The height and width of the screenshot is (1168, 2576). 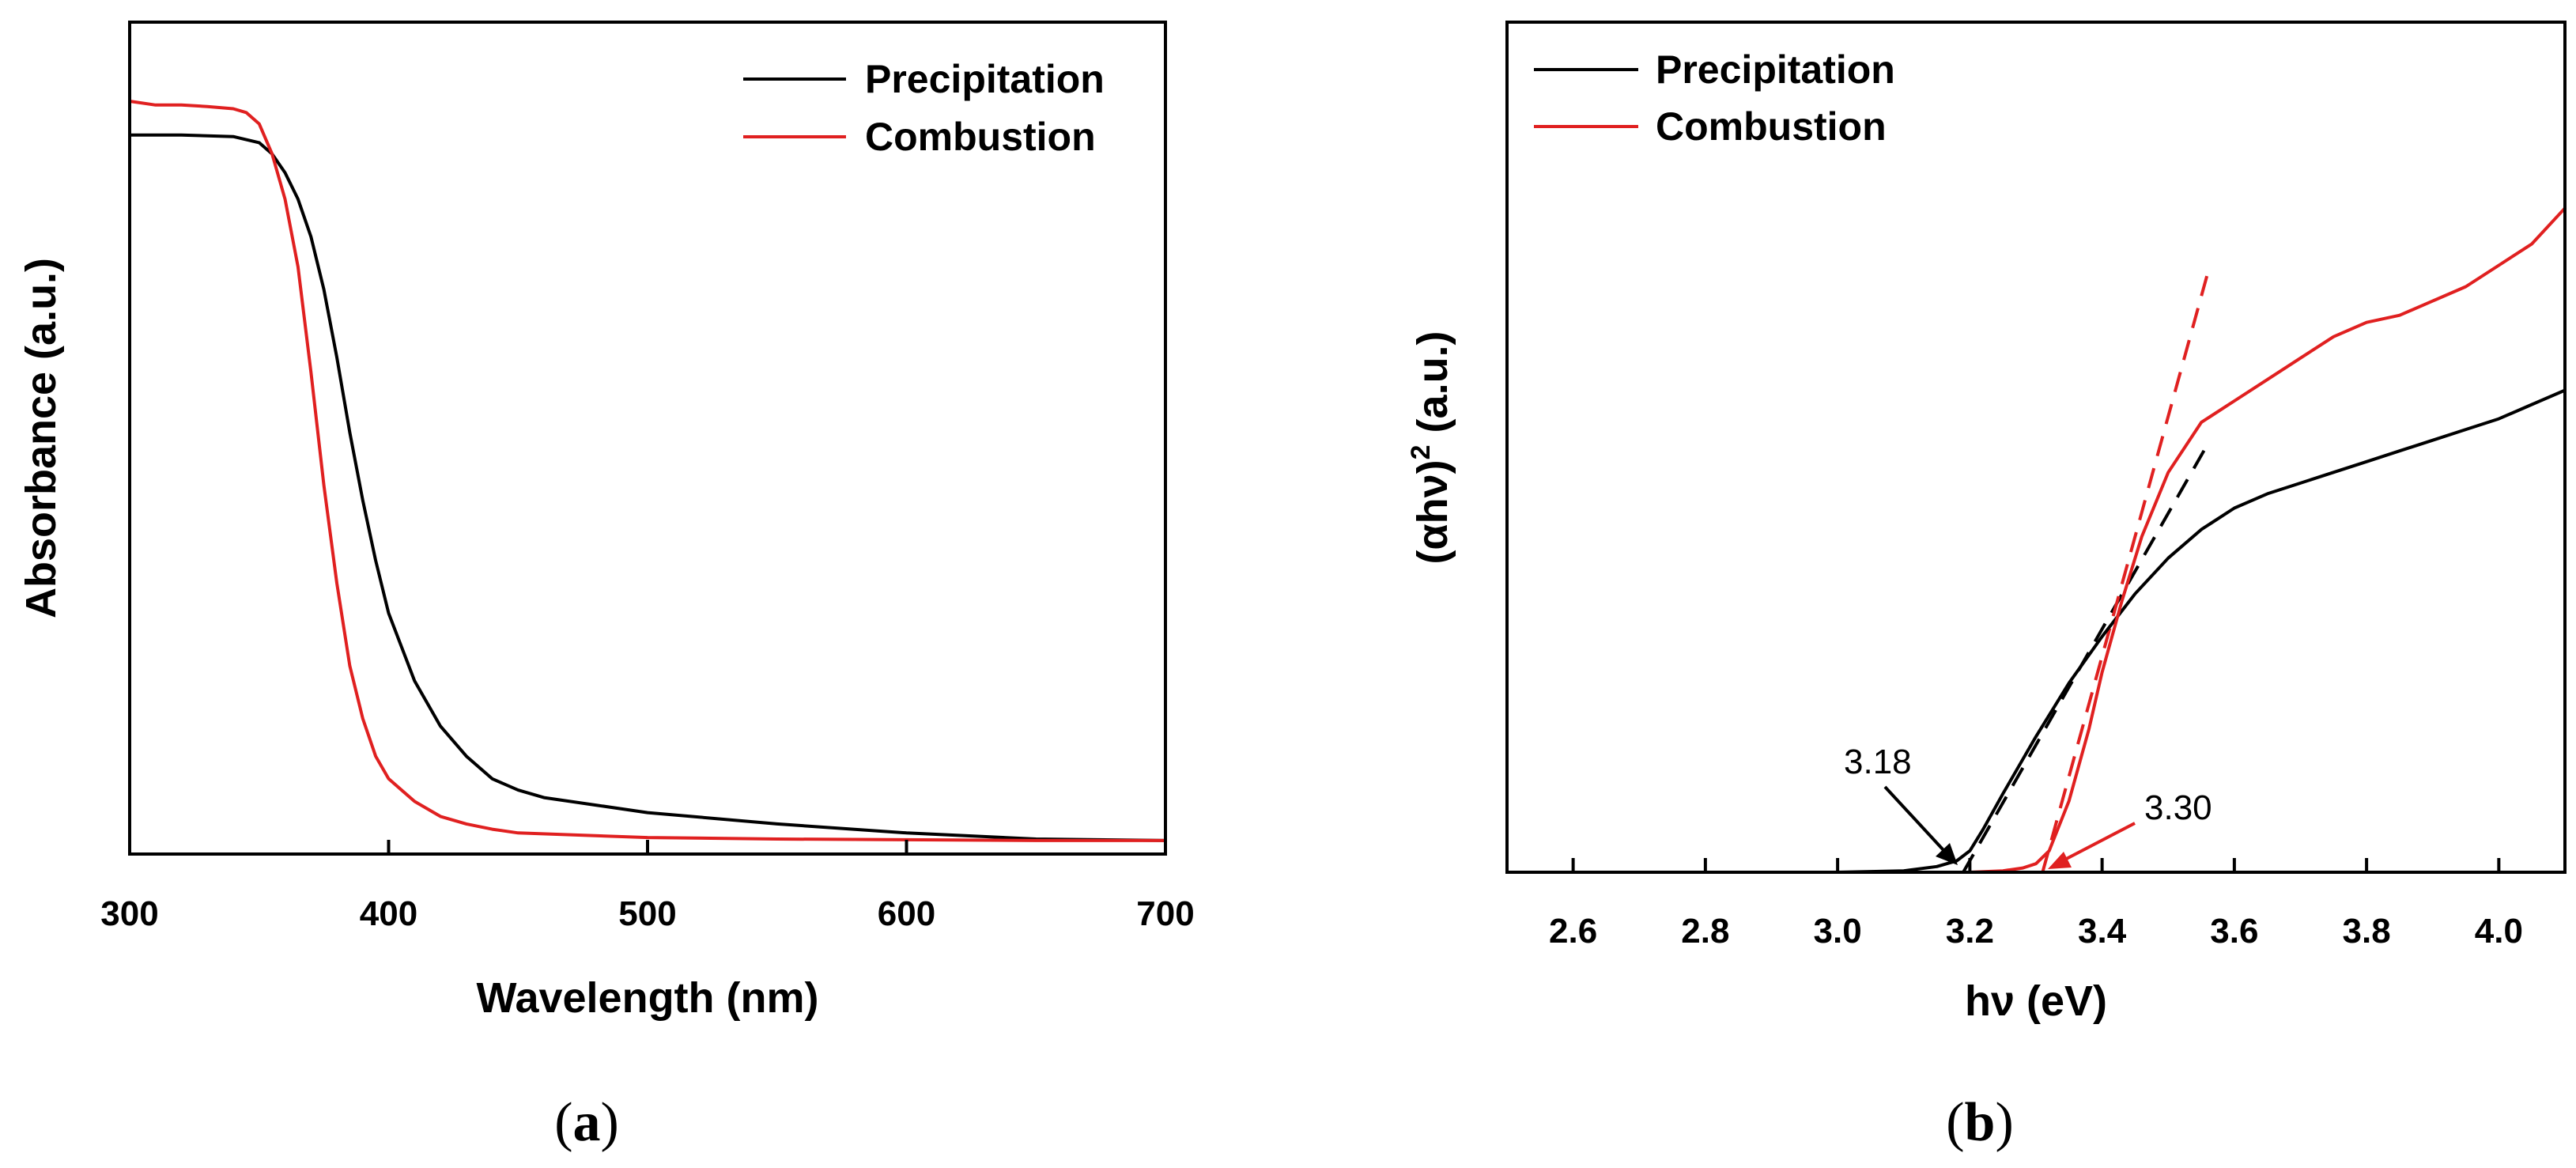 I want to click on panel-b-x-tick-label: 2.6, so click(x=1573, y=932).